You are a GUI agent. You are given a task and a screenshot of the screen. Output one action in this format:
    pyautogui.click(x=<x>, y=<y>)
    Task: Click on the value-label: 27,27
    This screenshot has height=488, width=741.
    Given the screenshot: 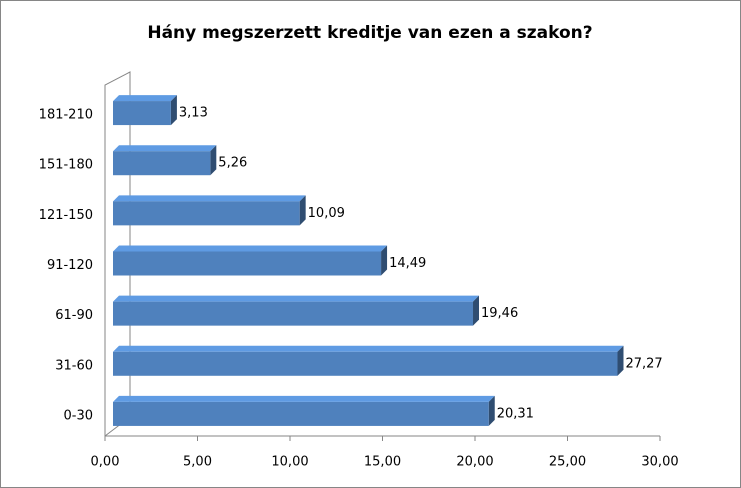 What is the action you would take?
    pyautogui.click(x=643, y=363)
    